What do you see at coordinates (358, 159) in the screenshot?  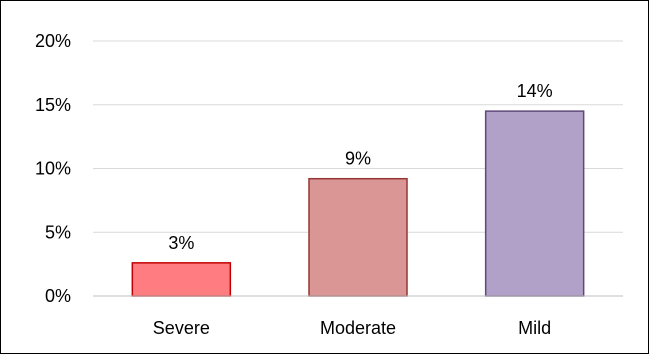 I see `data-label: 9%` at bounding box center [358, 159].